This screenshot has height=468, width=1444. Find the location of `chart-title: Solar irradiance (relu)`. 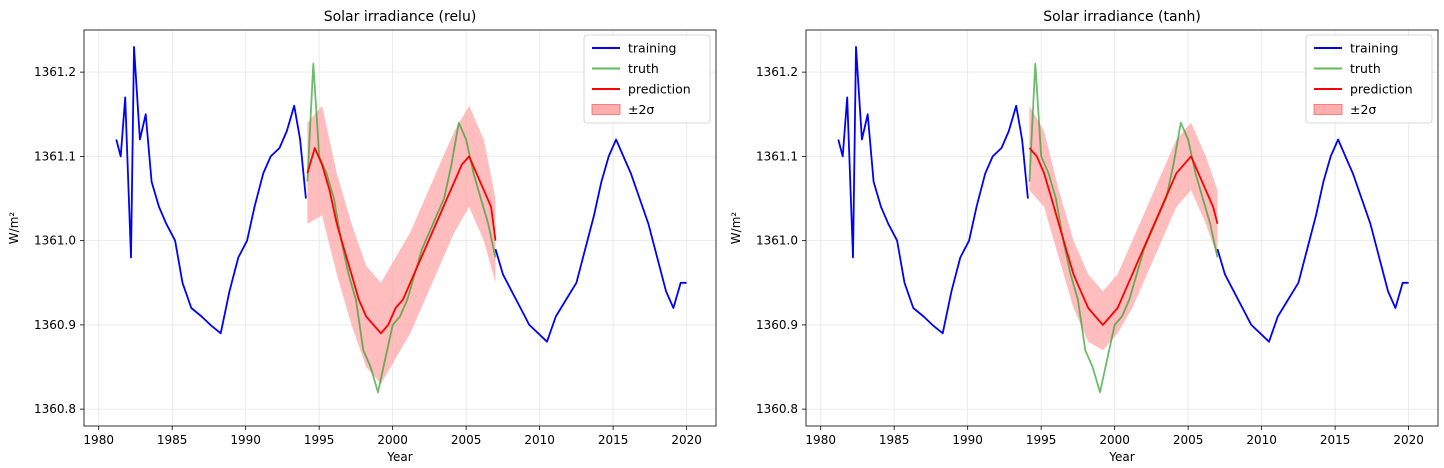

chart-title: Solar irradiance (relu) is located at coordinates (400, 17).